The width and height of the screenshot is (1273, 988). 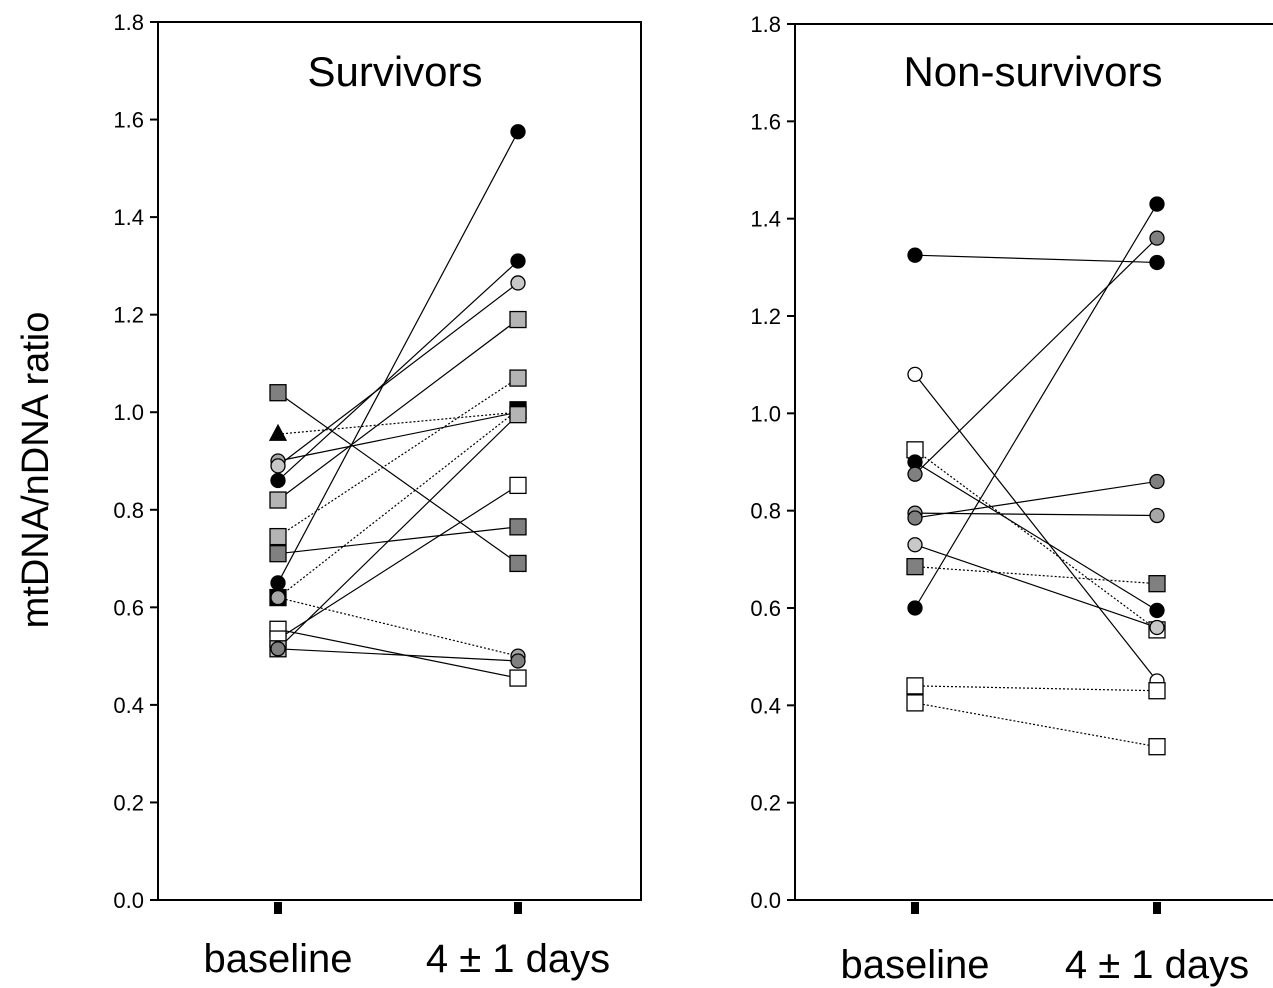 What do you see at coordinates (394, 71) in the screenshot?
I see `panel-title: Survivors` at bounding box center [394, 71].